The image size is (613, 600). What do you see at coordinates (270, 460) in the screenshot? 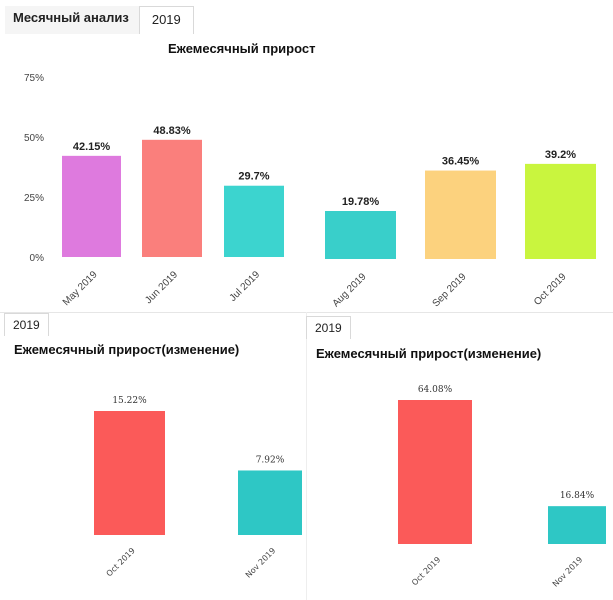
I see `data-label: 7.92%` at bounding box center [270, 460].